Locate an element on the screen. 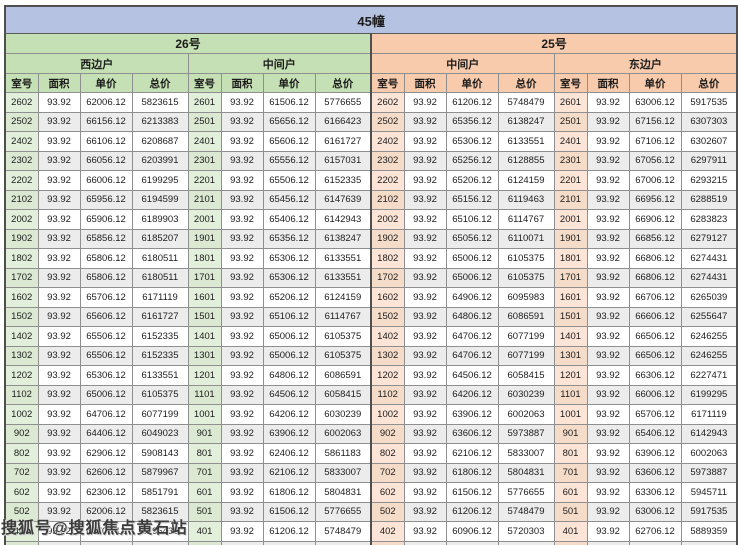  cell-total-price: 6124159 is located at coordinates (526, 180).